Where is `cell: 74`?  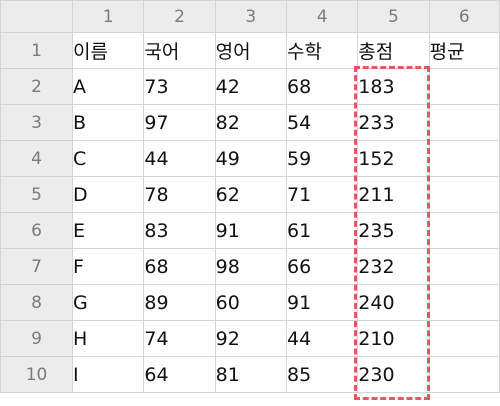
cell: 74 is located at coordinates (179, 338).